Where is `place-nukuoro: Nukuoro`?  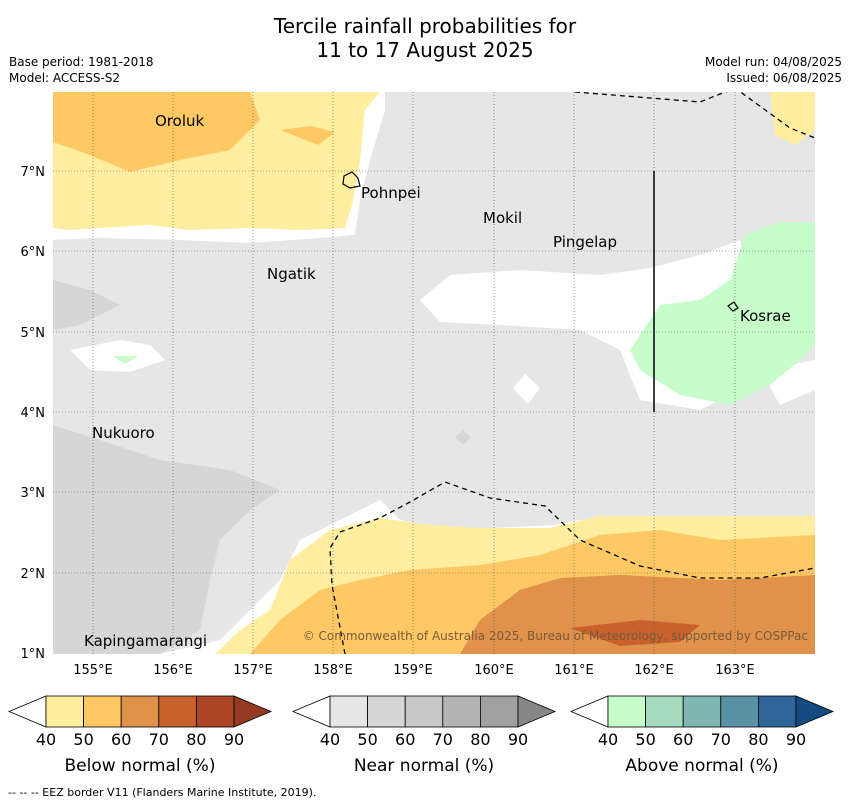
place-nukuoro: Nukuoro is located at coordinates (123, 433).